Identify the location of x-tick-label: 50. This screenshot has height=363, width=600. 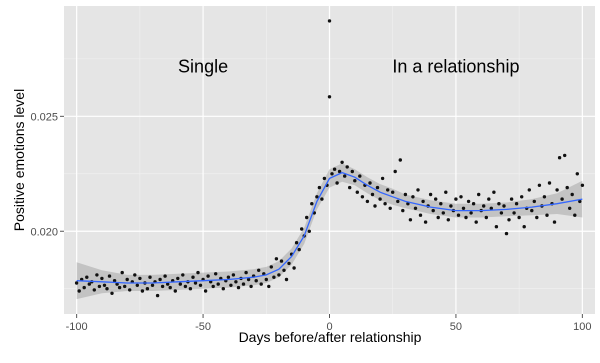
(456, 327).